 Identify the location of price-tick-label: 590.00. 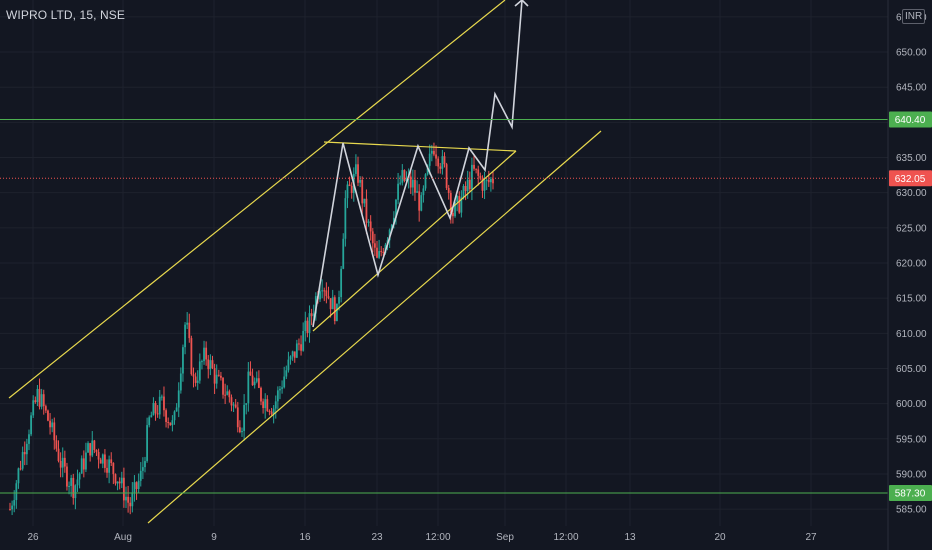
(911, 474).